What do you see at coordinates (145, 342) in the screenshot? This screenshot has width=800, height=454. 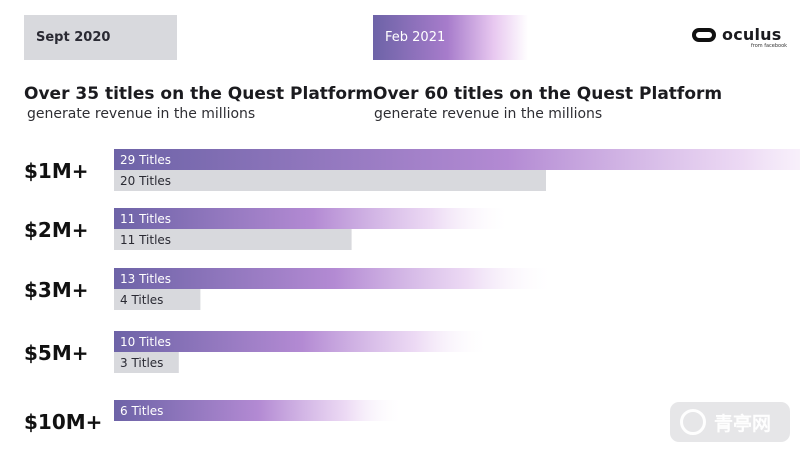 I see `bar-label-feb-2021: 10 Titles` at bounding box center [145, 342].